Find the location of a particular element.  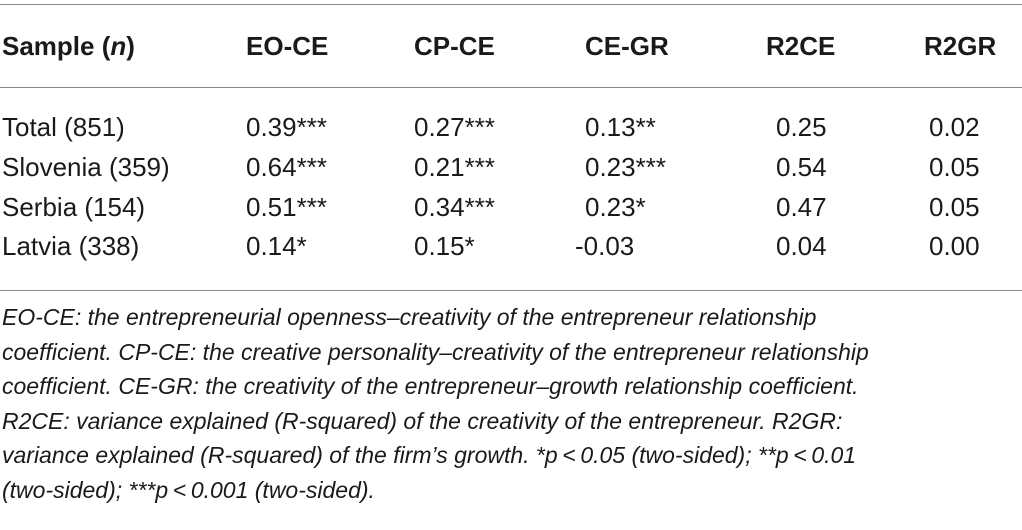

cell-cp-ce: 0.21*** is located at coordinates (454, 167).